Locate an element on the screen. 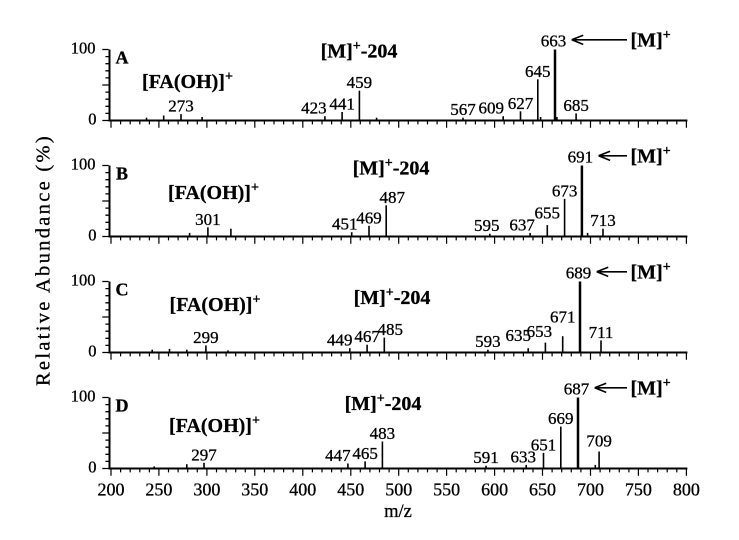 The width and height of the screenshot is (739, 540). svg-text: 299 is located at coordinates (206, 337).